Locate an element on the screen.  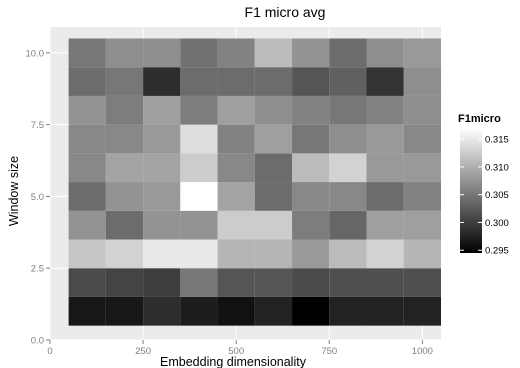
y-axis: 0.0 2.5 5.0 7.5 10.0 is located at coordinates (38, 197).